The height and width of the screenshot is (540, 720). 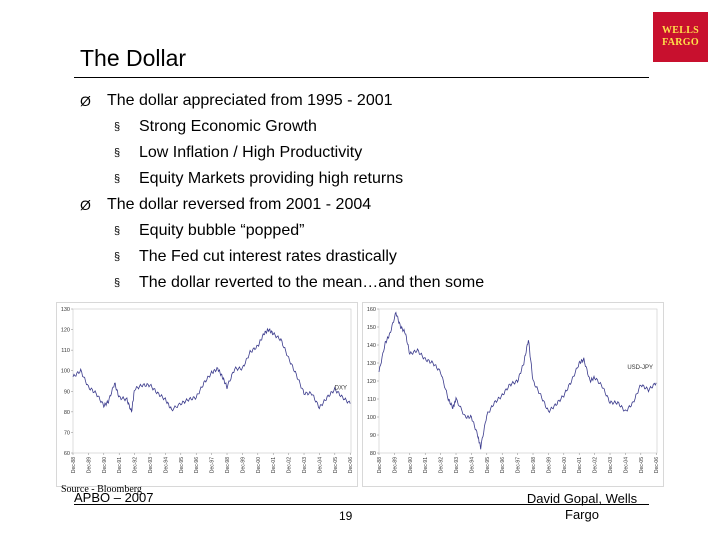 I want to click on sub-bullet-item: § Equity Markets providing high returns, so click(x=380, y=179).